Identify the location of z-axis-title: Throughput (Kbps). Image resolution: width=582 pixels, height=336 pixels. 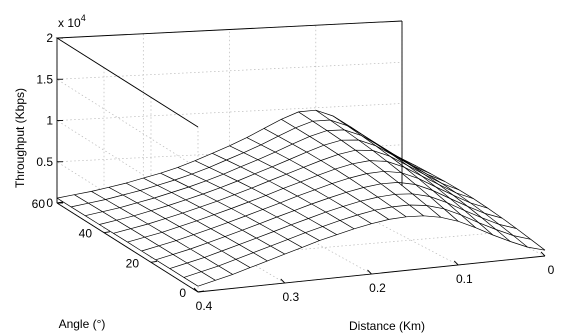
(20, 138).